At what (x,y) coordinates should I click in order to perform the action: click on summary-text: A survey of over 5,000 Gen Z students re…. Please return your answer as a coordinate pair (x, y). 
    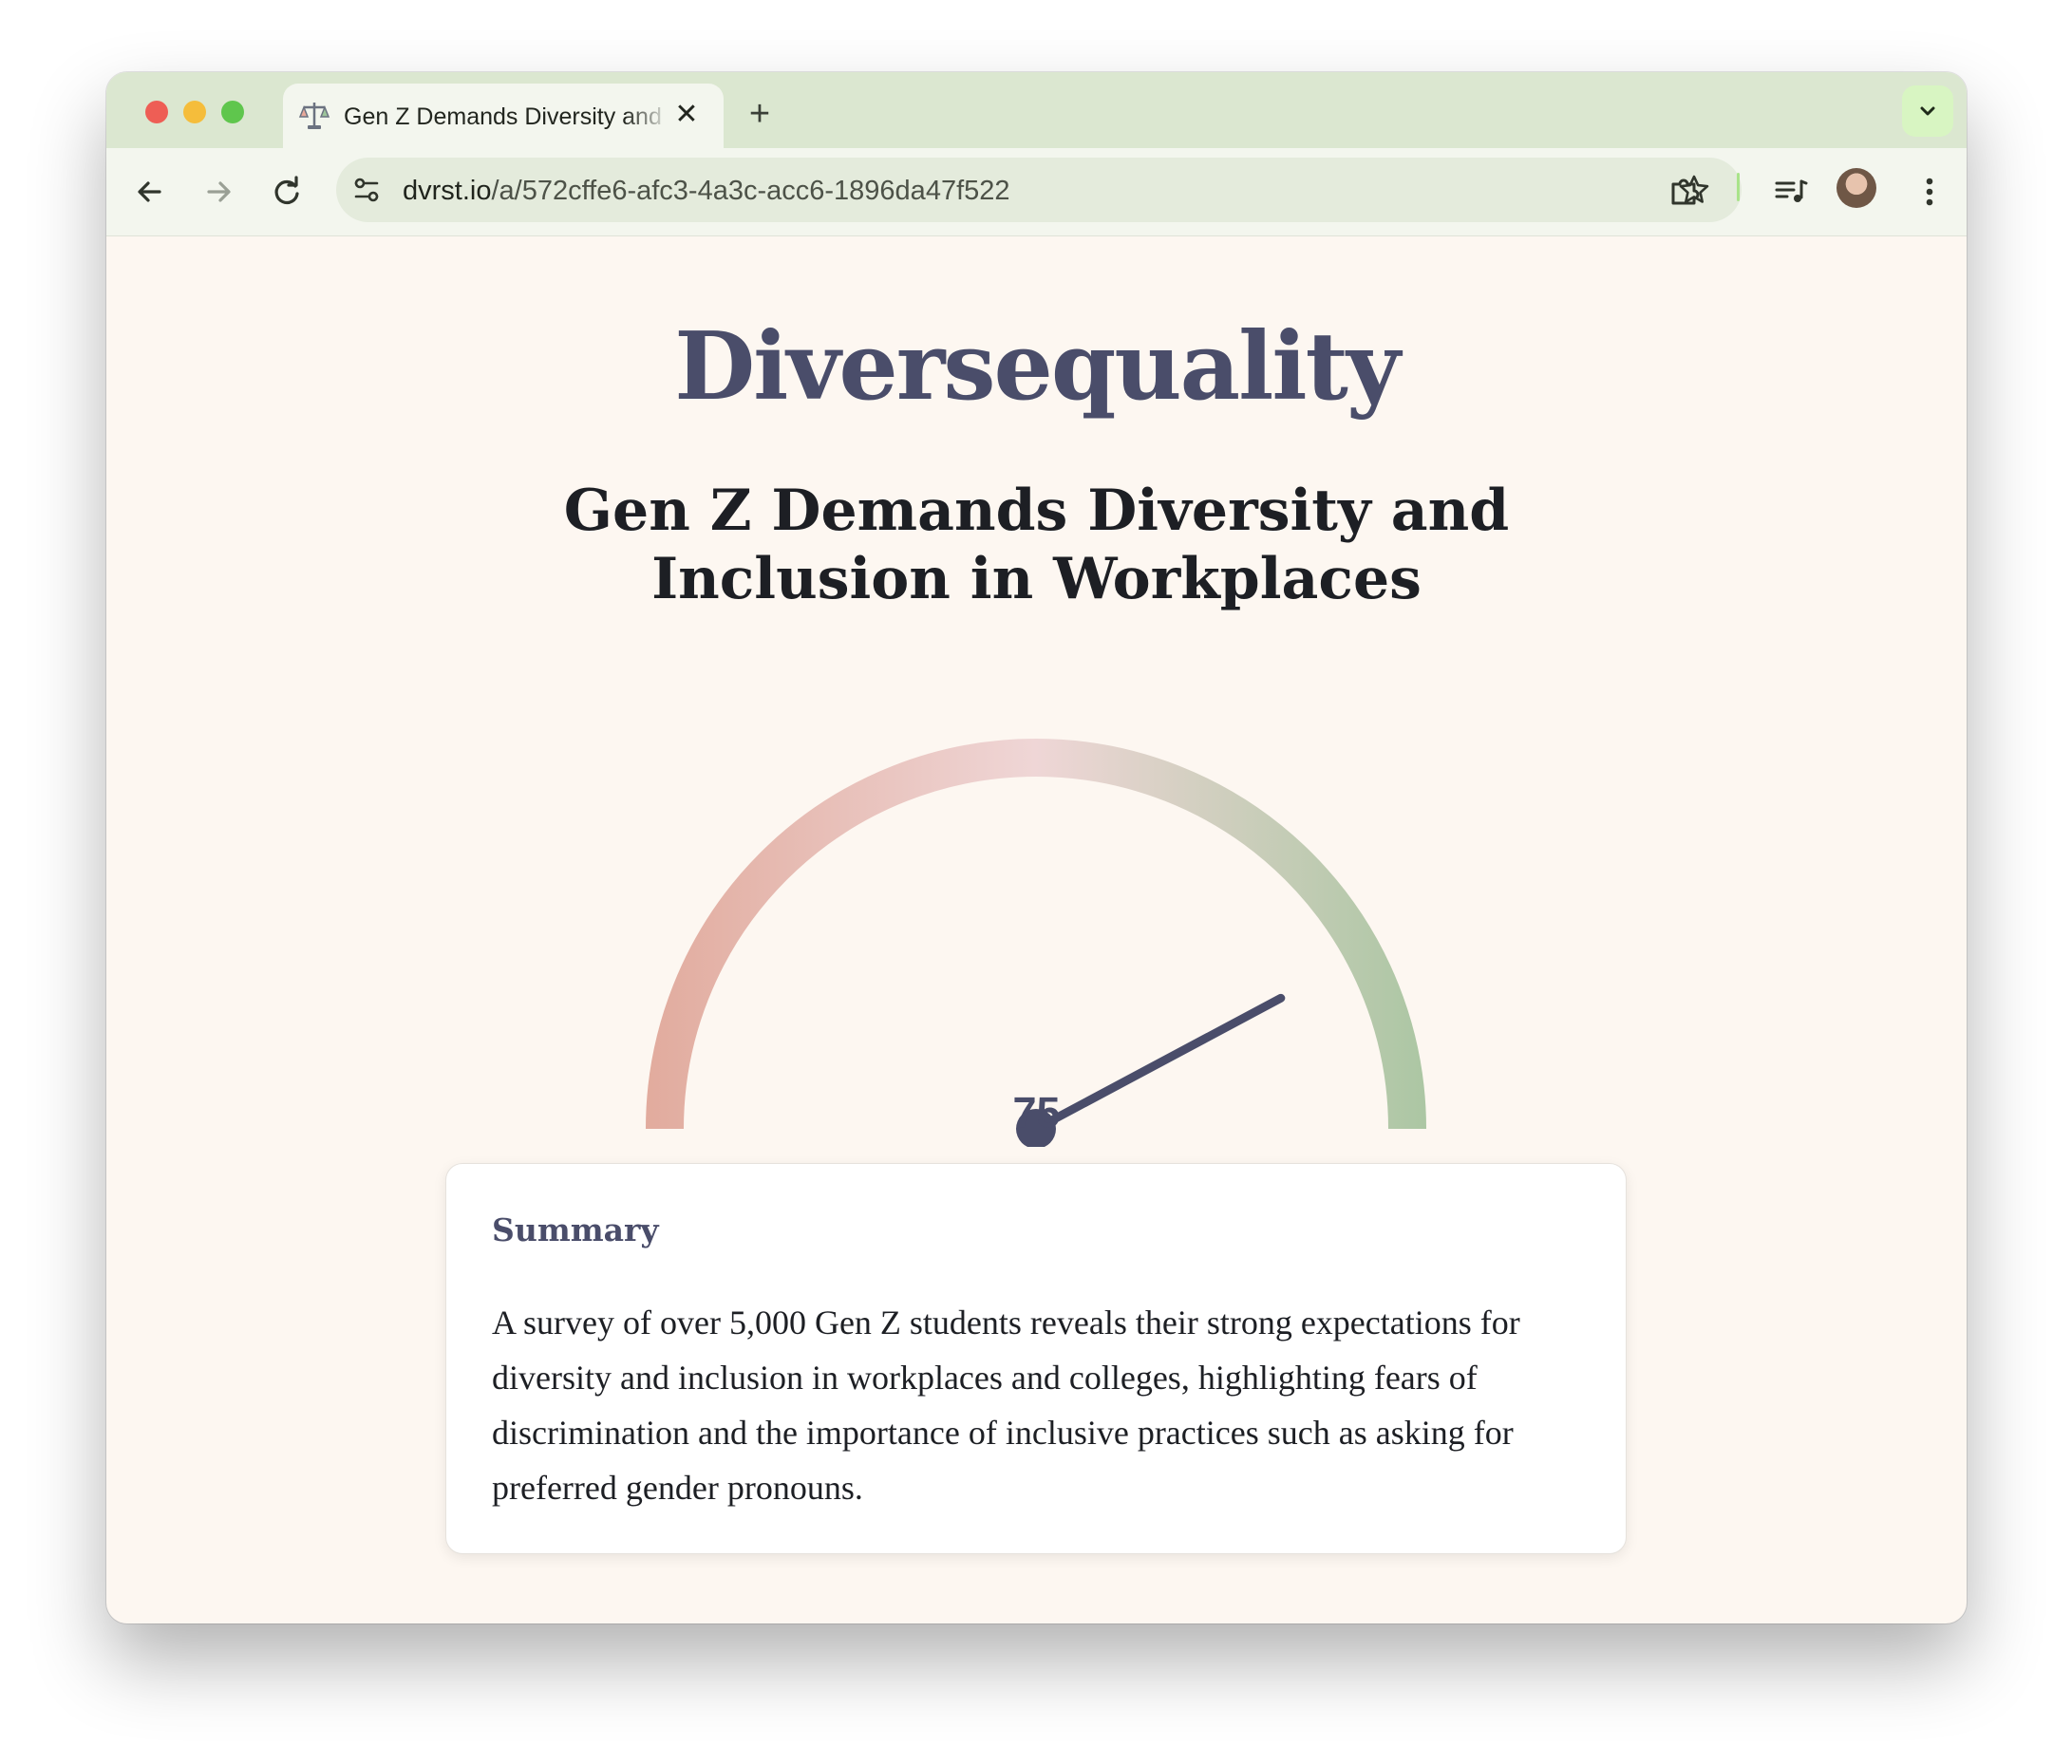
    Looking at the image, I should click on (1006, 1406).